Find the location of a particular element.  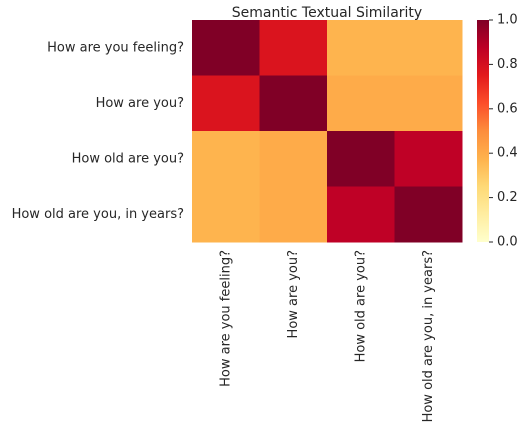

colorbar-tick-label: 0.8 is located at coordinates (507, 64).